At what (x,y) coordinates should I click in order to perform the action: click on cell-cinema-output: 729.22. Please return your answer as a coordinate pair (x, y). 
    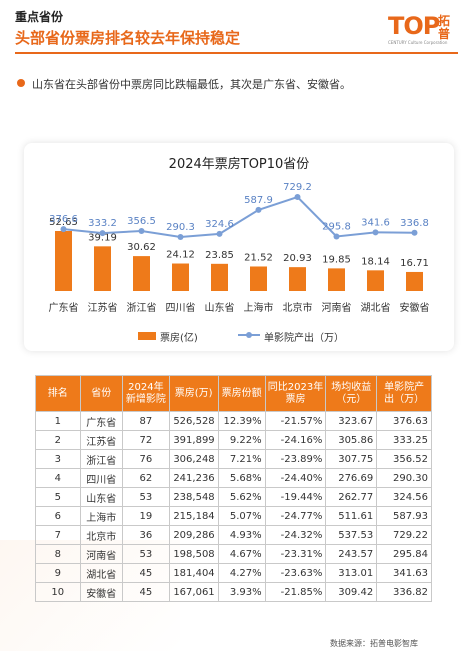
    Looking at the image, I should click on (404, 535).